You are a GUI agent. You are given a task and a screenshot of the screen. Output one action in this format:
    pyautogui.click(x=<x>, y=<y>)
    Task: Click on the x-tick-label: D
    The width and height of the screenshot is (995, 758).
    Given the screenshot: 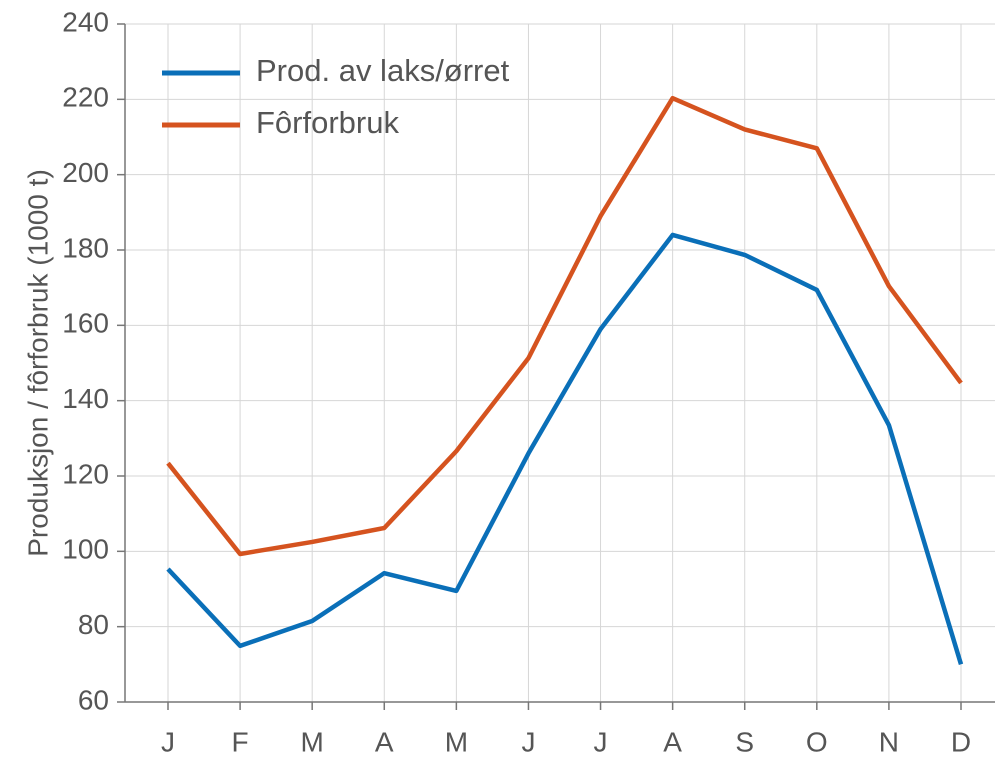 What is the action you would take?
    pyautogui.click(x=961, y=741)
    